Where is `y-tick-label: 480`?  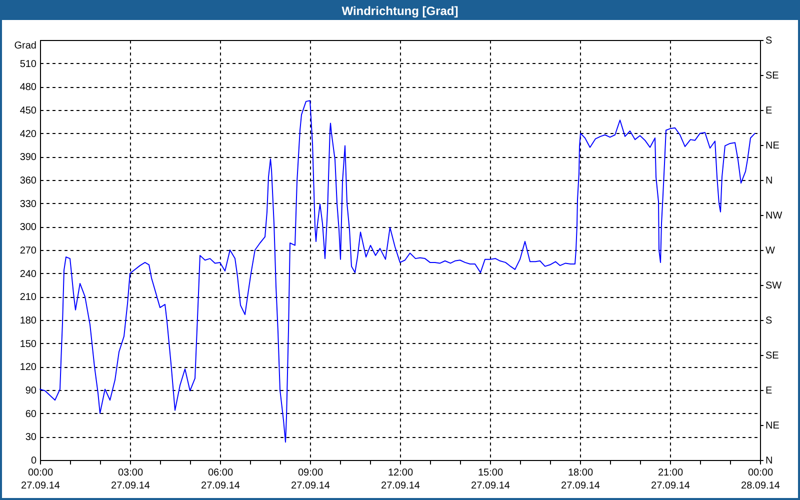 y-tick-label: 480 is located at coordinates (28, 88).